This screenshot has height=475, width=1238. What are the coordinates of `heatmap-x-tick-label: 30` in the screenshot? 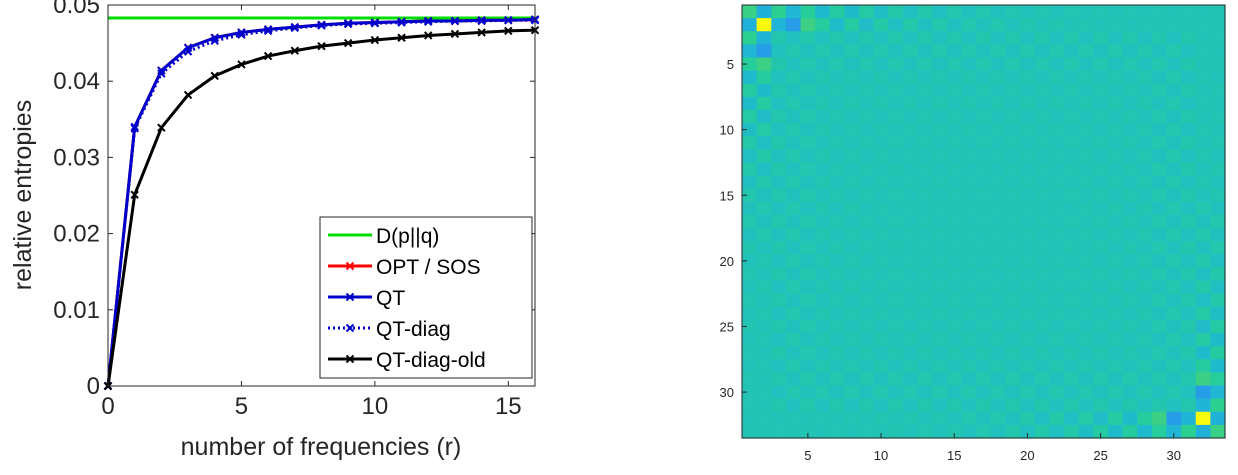 It's located at (1174, 455).